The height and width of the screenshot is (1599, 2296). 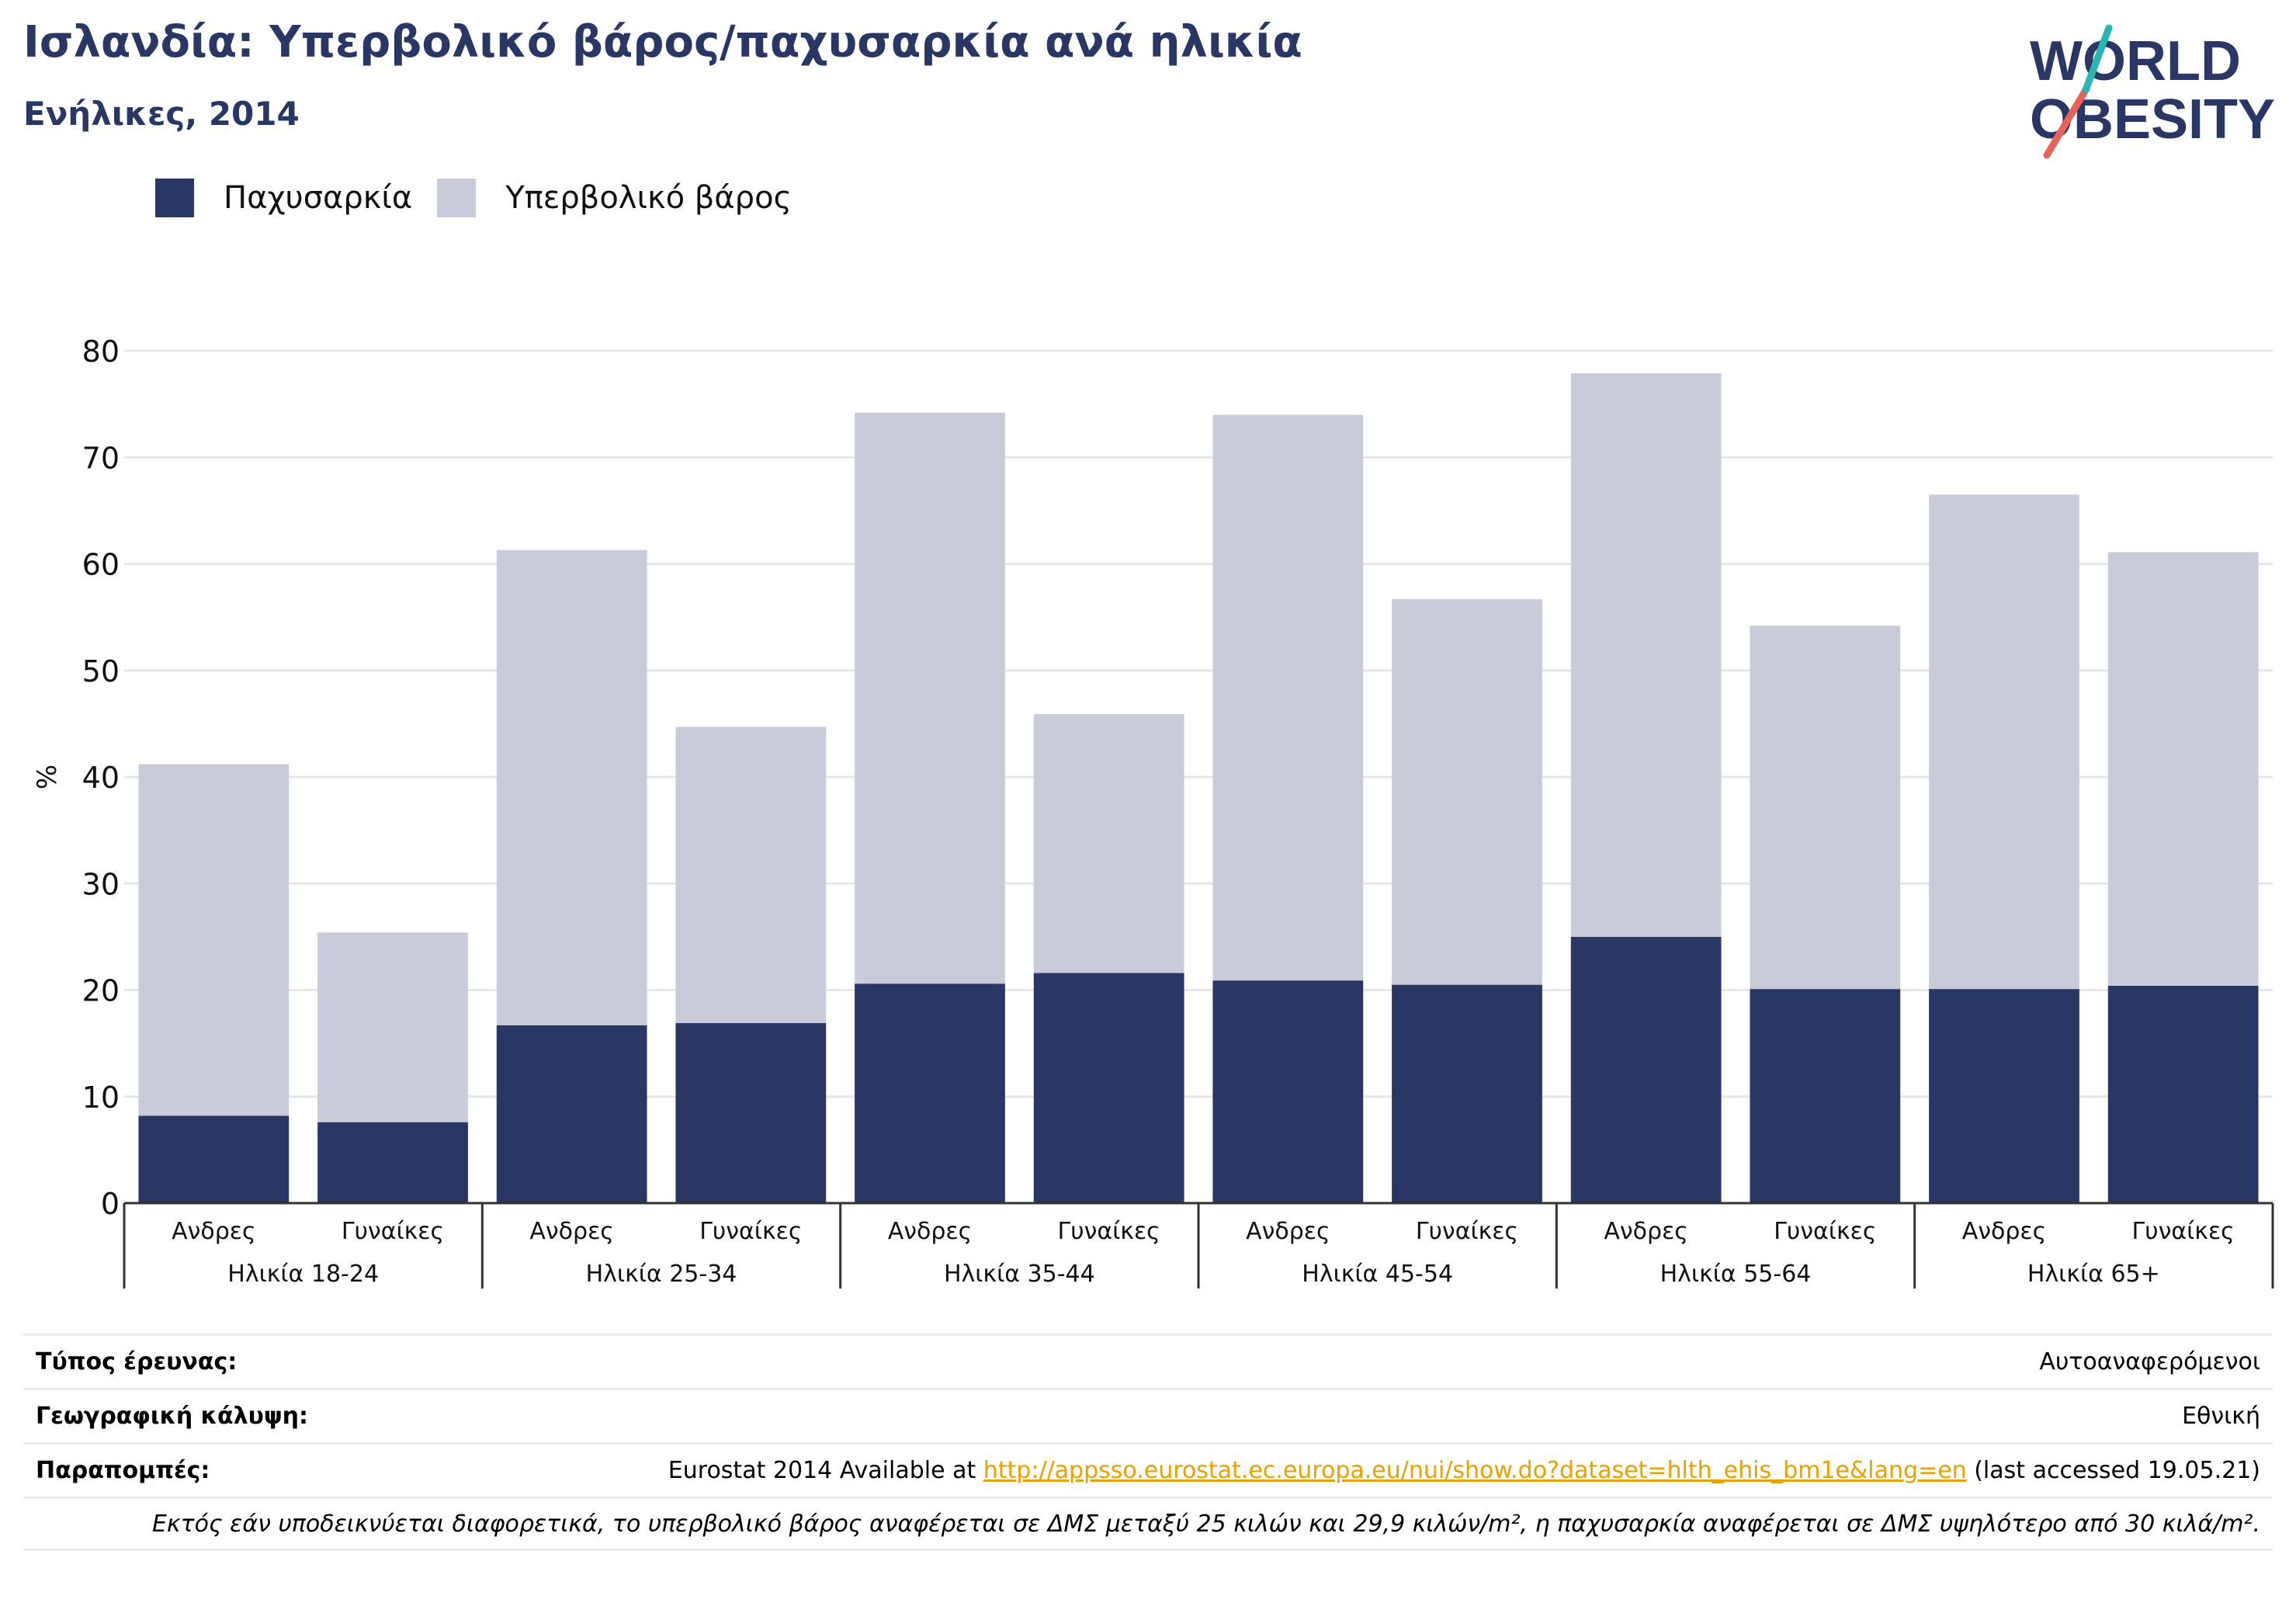 I want to click on chart-legend: Παχυσαρκία Υπερβολικό βάρος, so click(x=486, y=198).